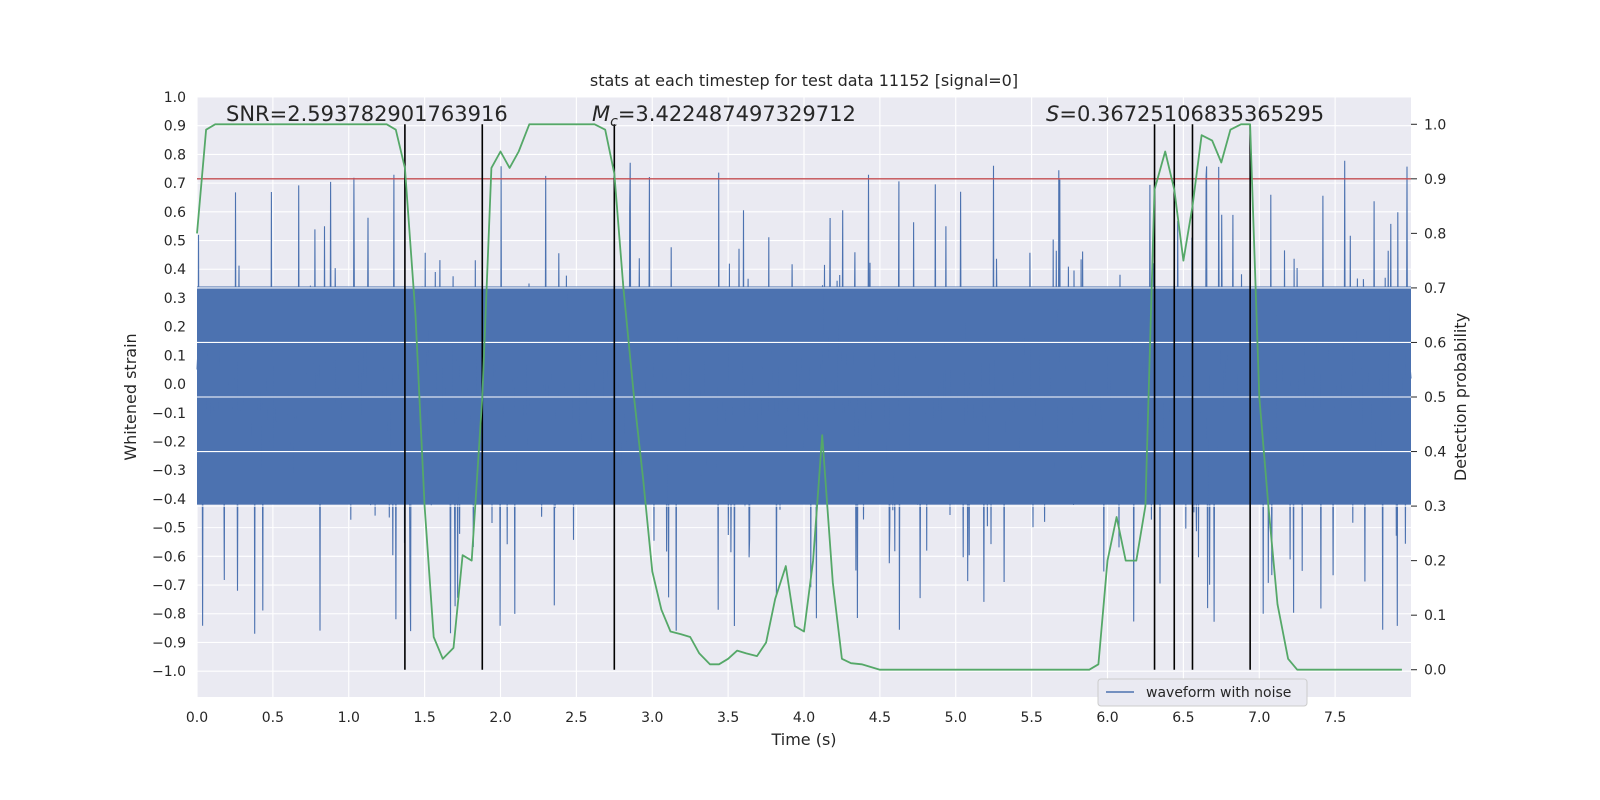  I want to click on x-axis-label: Time (s), so click(803, 739).